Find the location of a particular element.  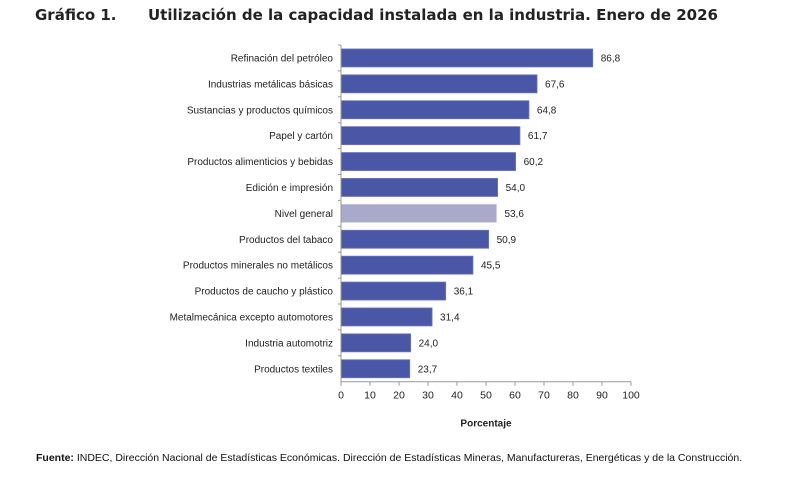

figure-number: Gráfico 1. is located at coordinates (76, 15).